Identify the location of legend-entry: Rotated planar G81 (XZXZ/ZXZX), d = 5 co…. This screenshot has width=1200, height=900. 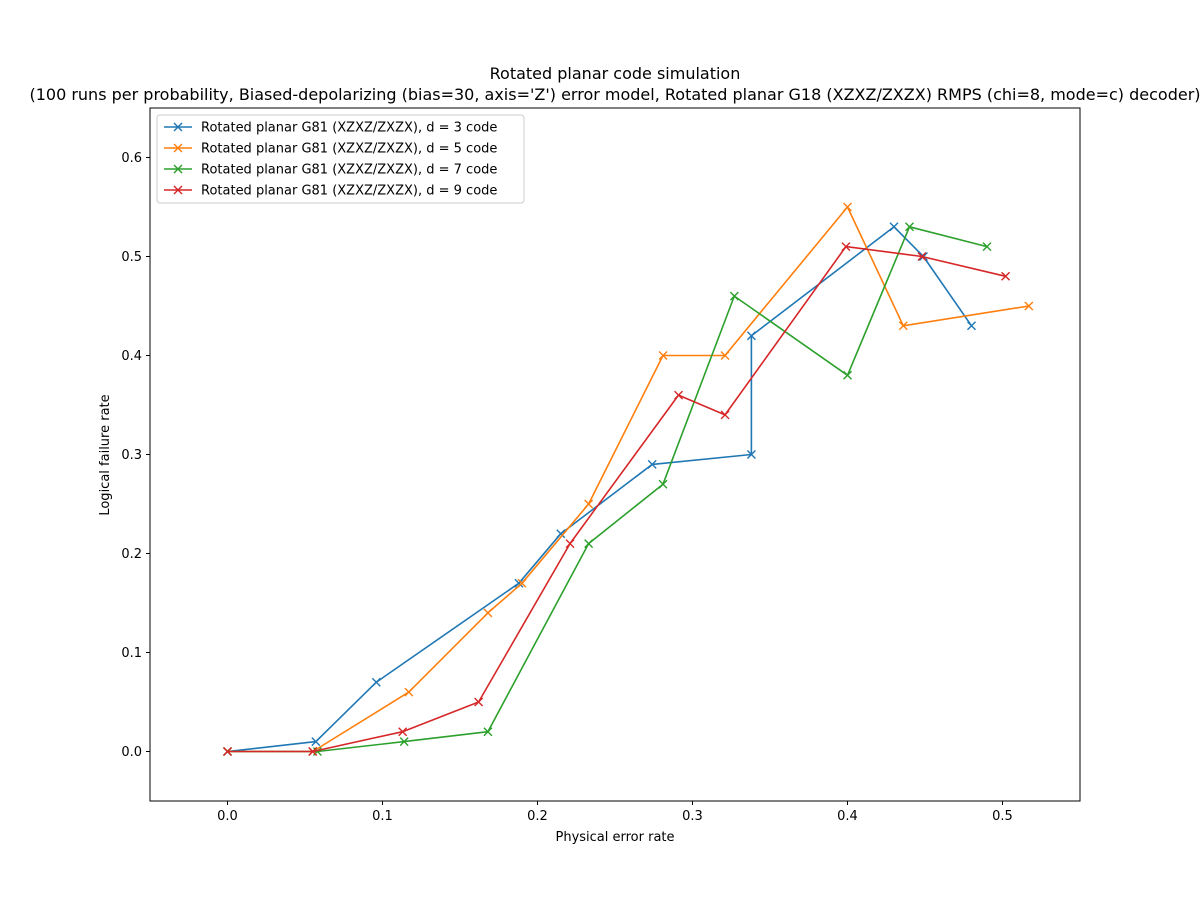
(330, 149).